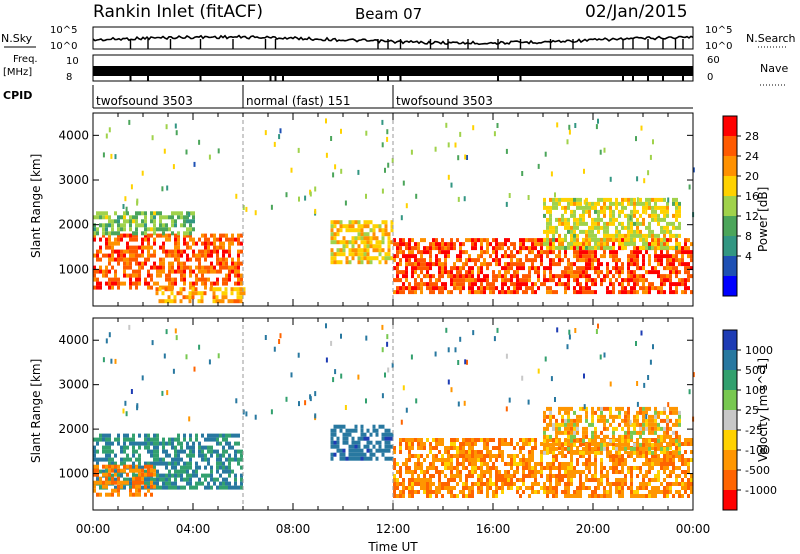 This screenshot has height=554, width=800. I want to click on y-tick-label: 3000, so click(73, 180).